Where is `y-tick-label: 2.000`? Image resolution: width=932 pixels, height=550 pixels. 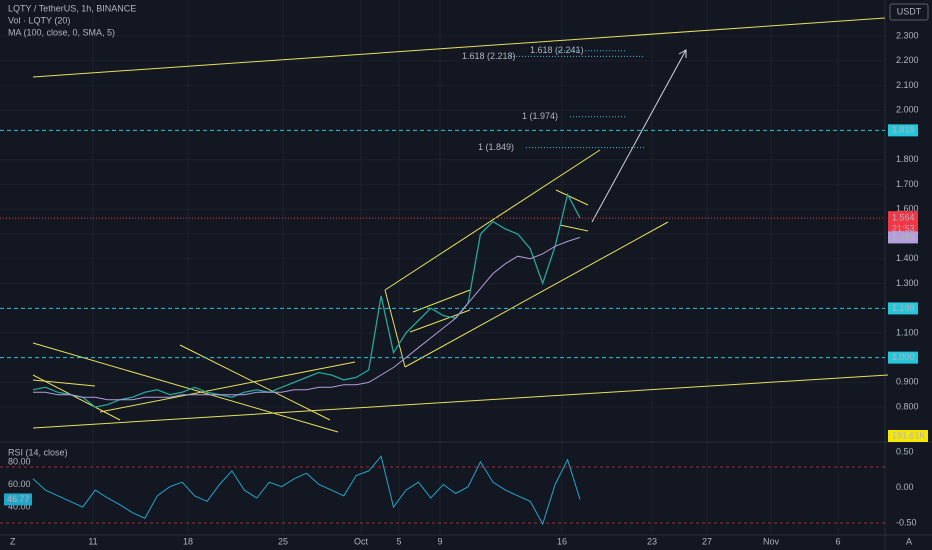
y-tick-label: 2.000 is located at coordinates (907, 110).